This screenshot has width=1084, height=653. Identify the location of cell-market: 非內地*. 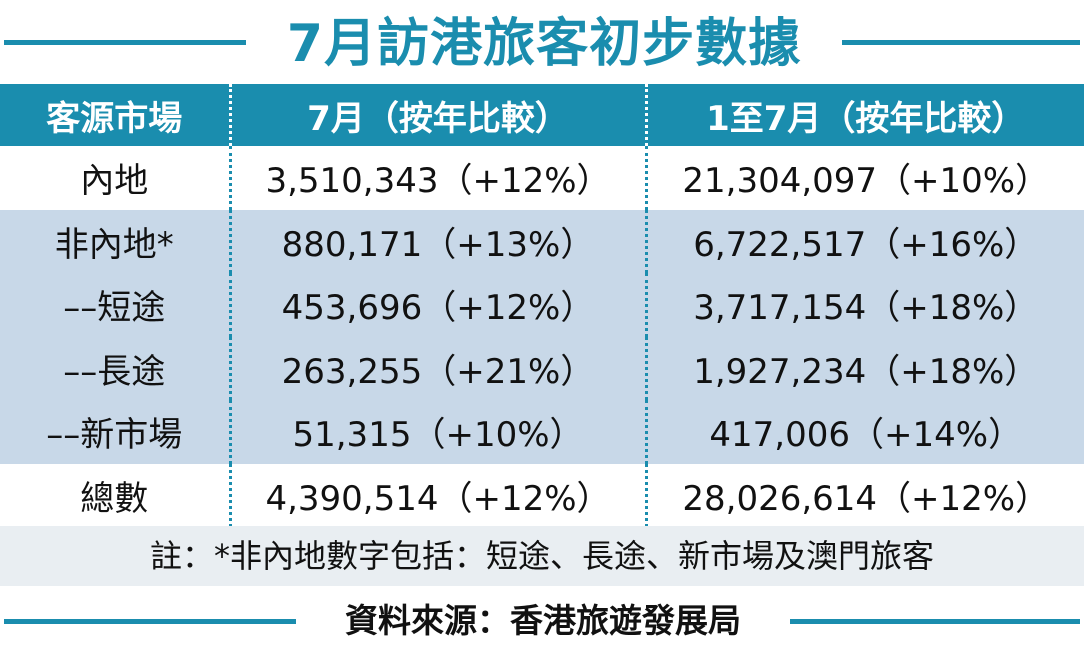
(116, 241).